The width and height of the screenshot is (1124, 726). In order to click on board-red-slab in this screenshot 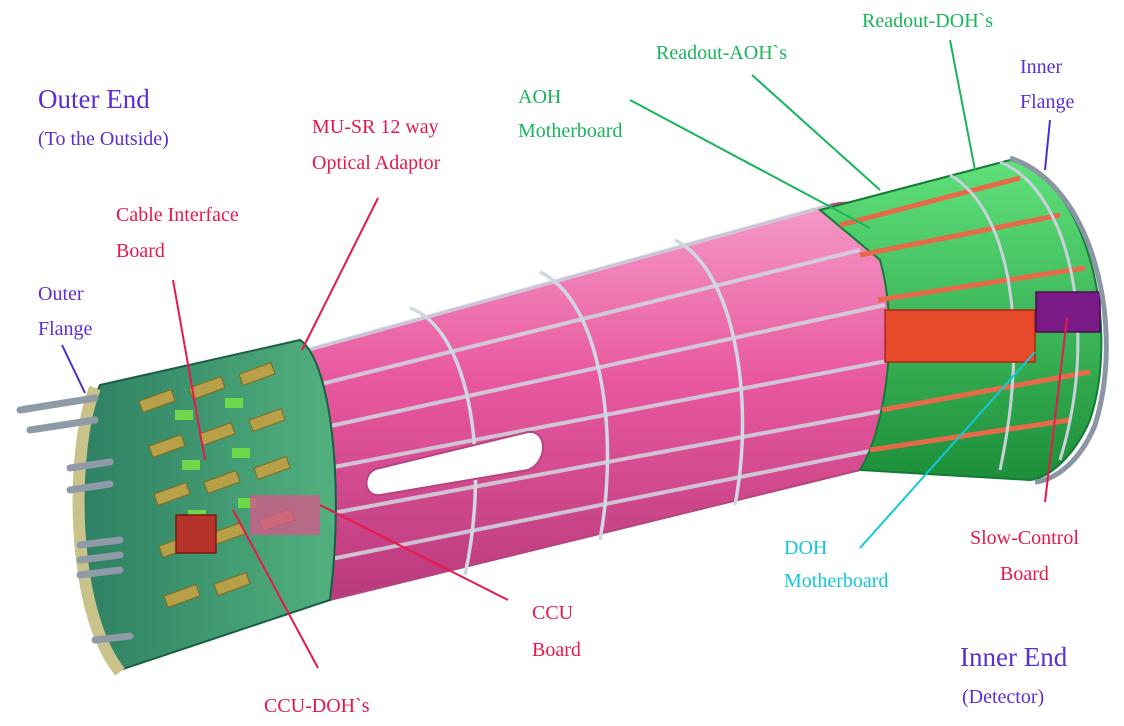, I will do `click(960, 336)`.